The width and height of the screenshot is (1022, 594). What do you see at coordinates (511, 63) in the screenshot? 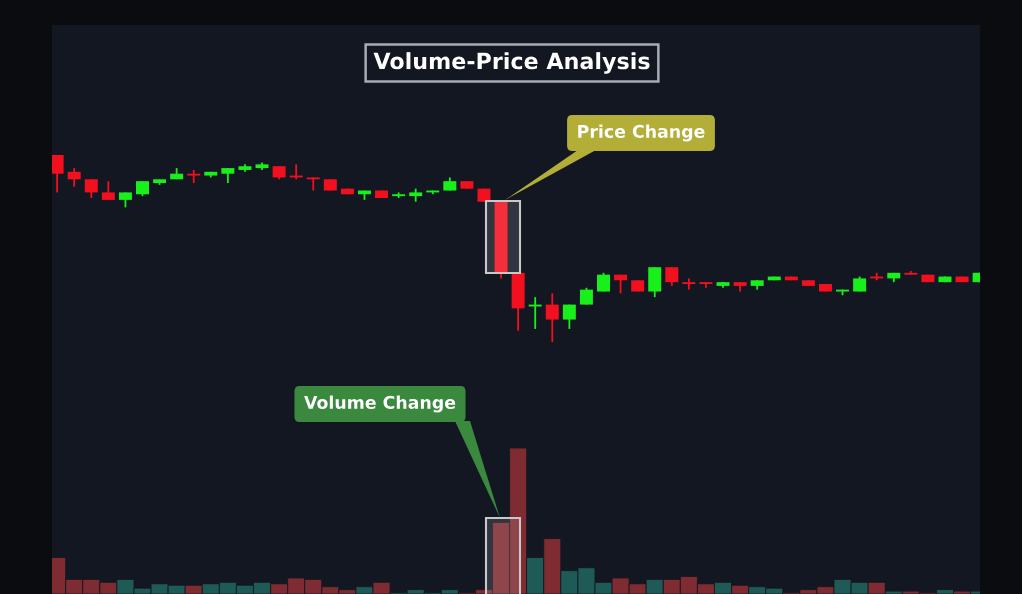
I see `chart-title: Volume-Price Analysis` at bounding box center [511, 63].